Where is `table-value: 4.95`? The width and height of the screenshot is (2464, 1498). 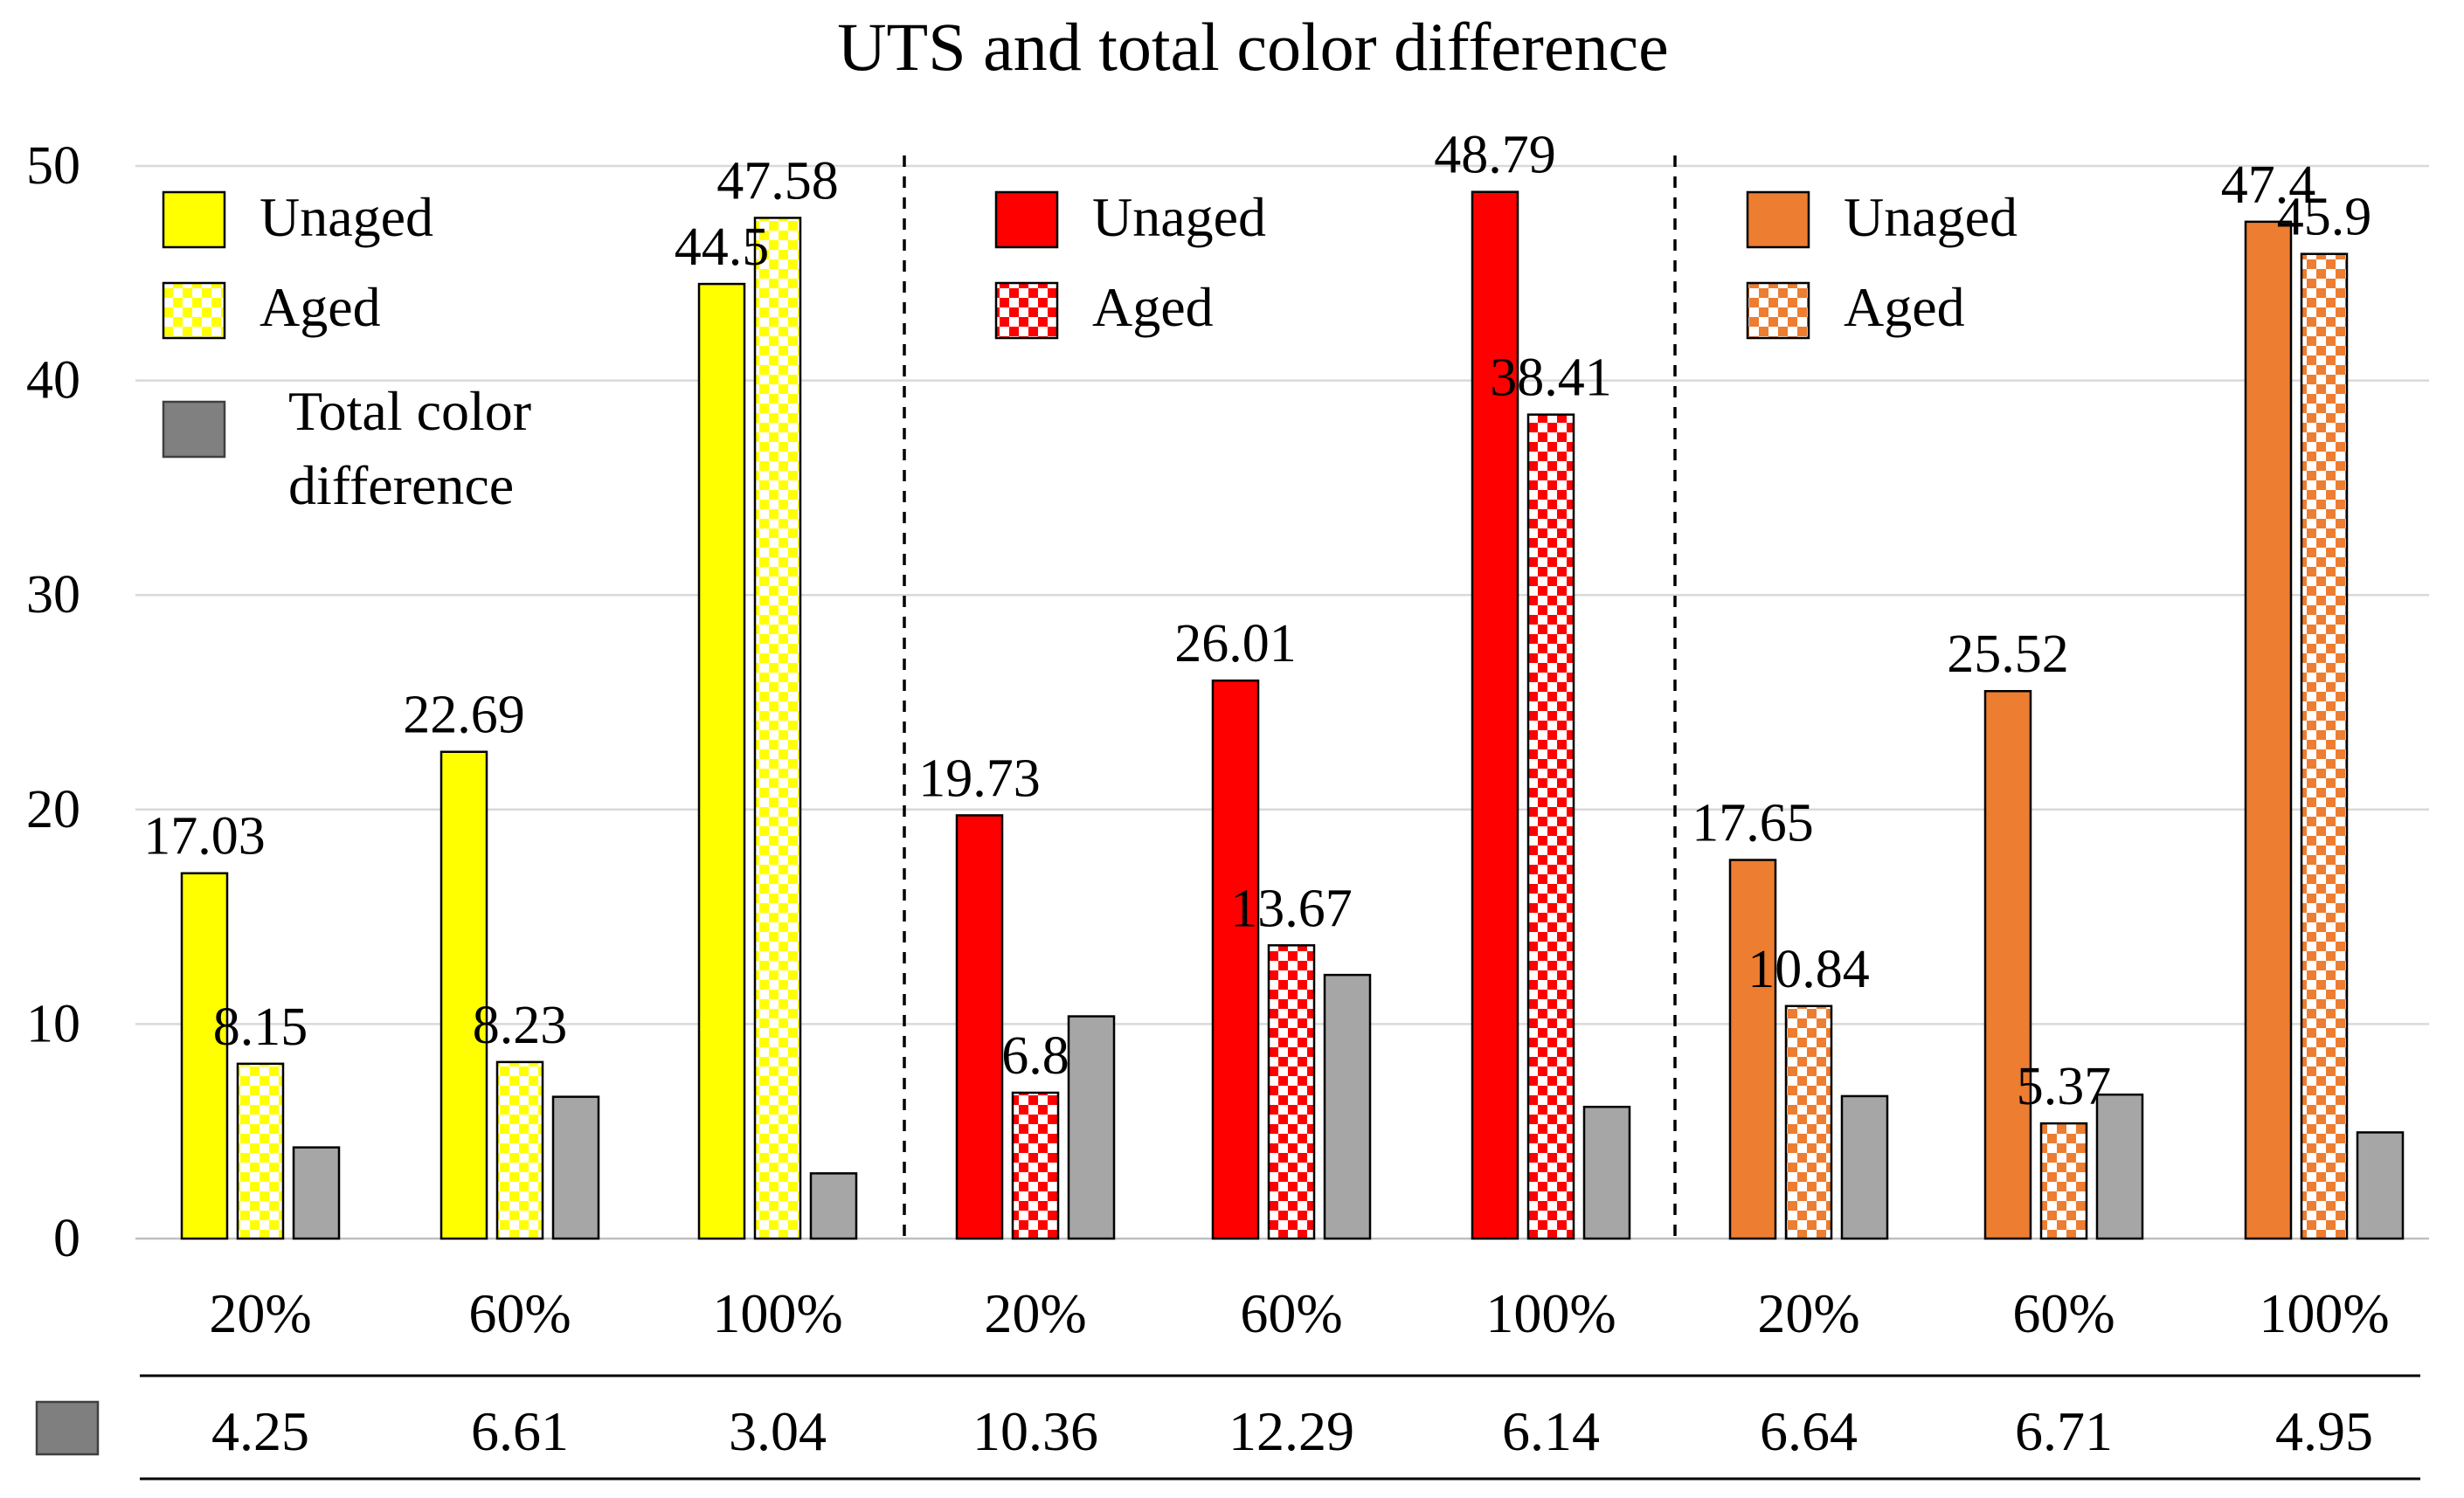
table-value: 4.95 is located at coordinates (2324, 1431).